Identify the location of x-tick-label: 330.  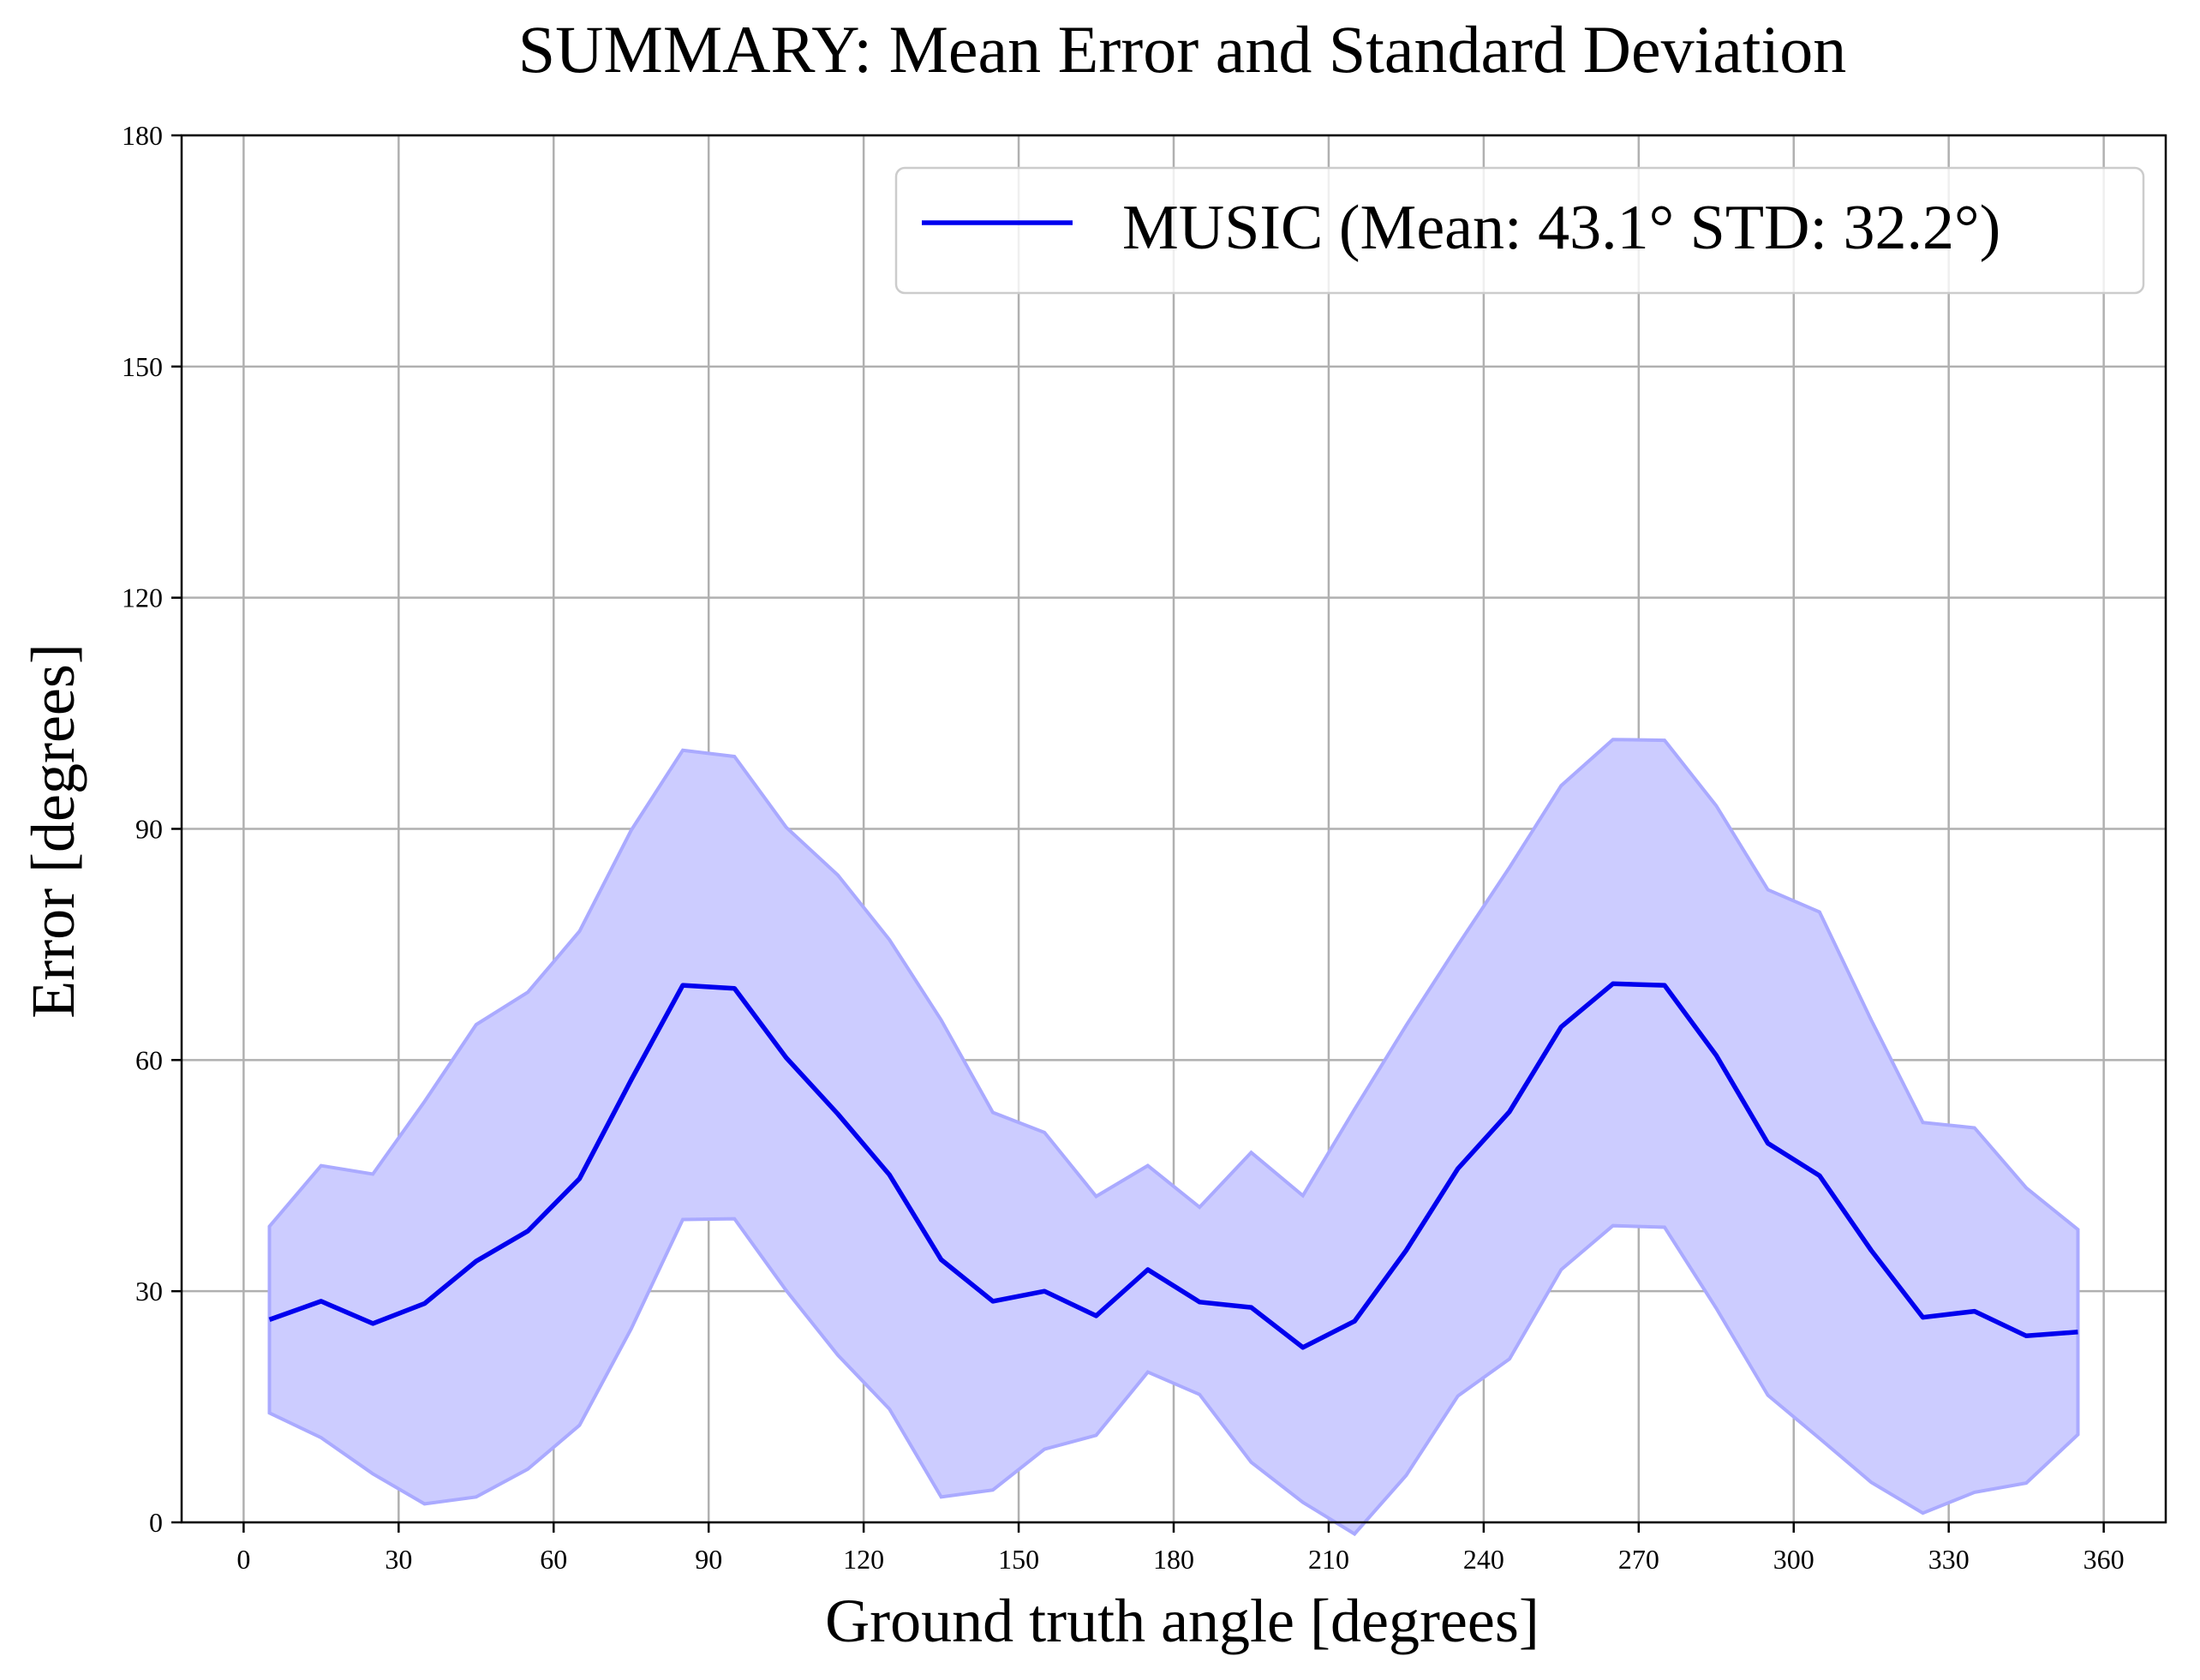
(1949, 1560).